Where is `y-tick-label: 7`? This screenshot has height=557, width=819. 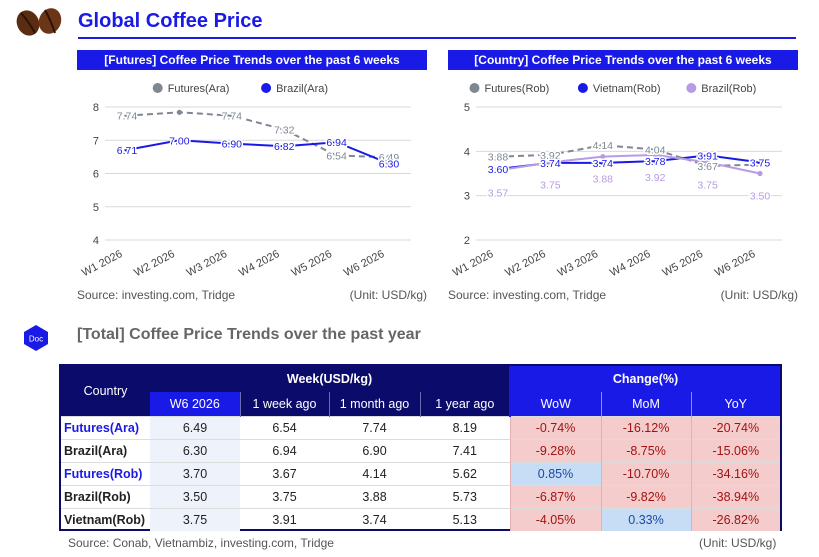 y-tick-label: 7 is located at coordinates (96, 141).